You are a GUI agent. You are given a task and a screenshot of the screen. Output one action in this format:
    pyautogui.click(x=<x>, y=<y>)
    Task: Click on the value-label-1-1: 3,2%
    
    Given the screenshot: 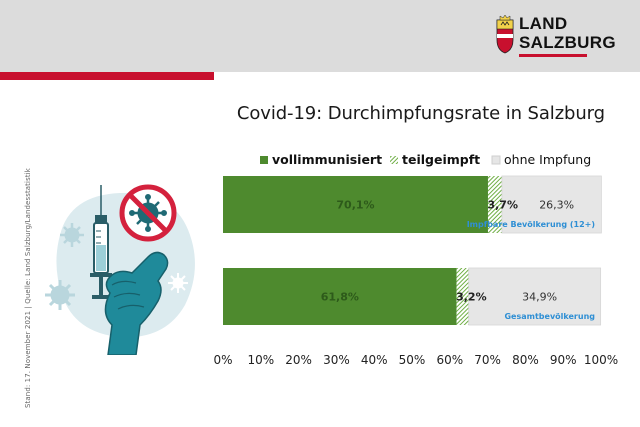 What is the action you would take?
    pyautogui.click(x=471, y=297)
    